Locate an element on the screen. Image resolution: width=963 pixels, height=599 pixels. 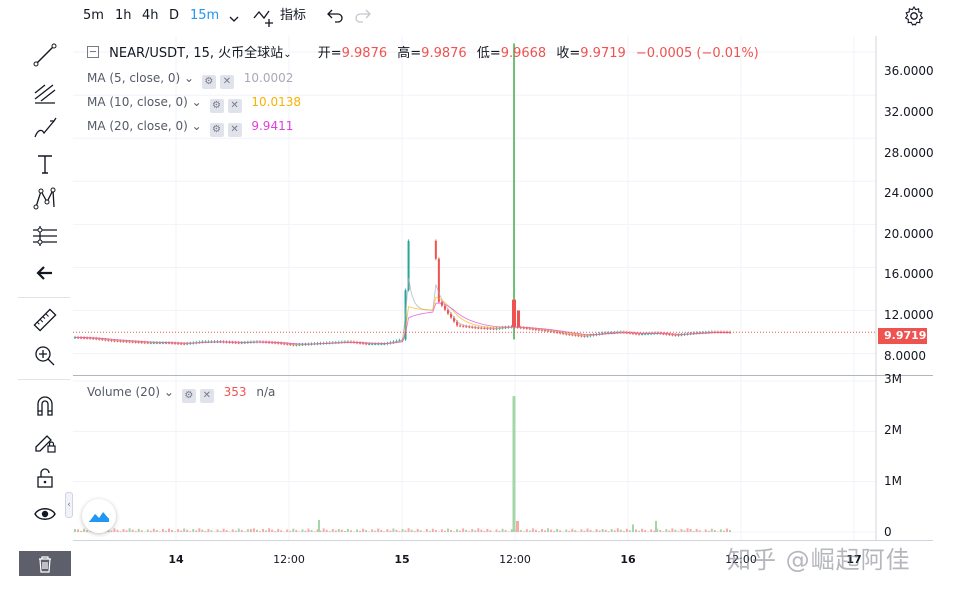
indicator-value: 9.9411 is located at coordinates (272, 126).